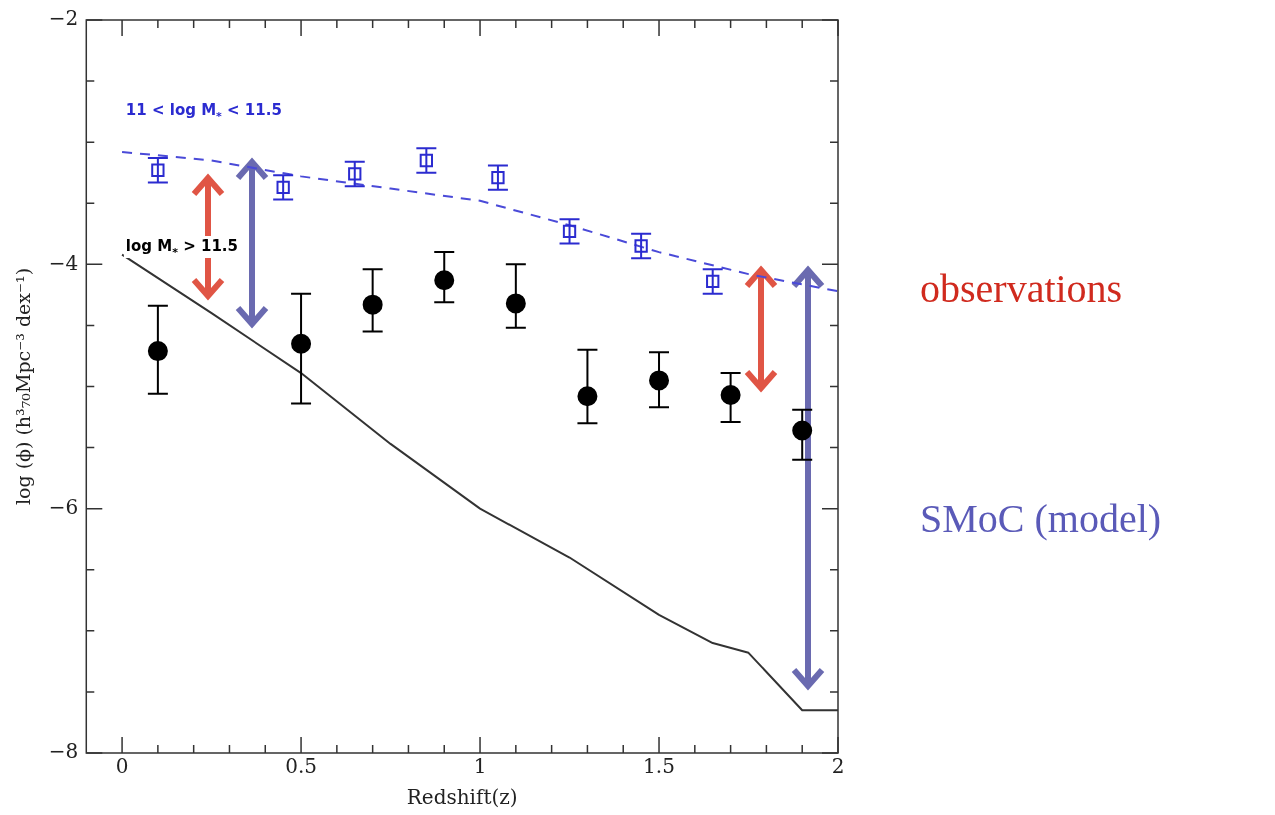 This screenshot has height=815, width=1275. Describe the element at coordinates (1021, 288) in the screenshot. I see `text: observations` at that location.